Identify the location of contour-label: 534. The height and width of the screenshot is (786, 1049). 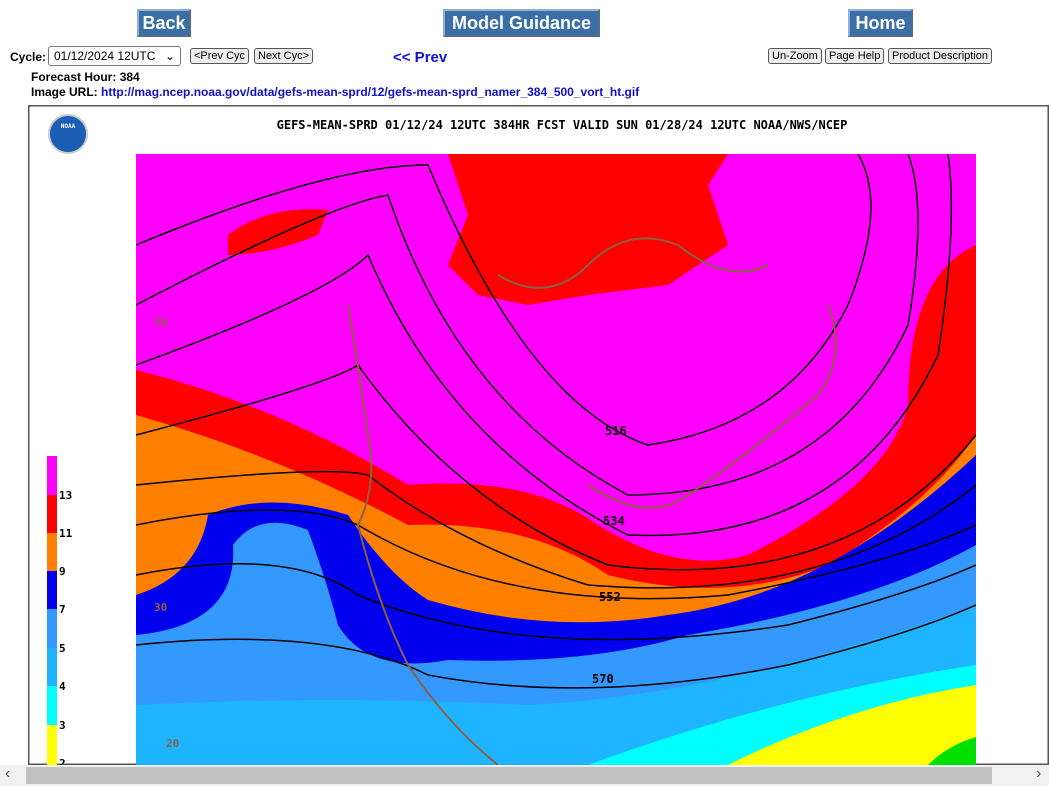
(614, 521).